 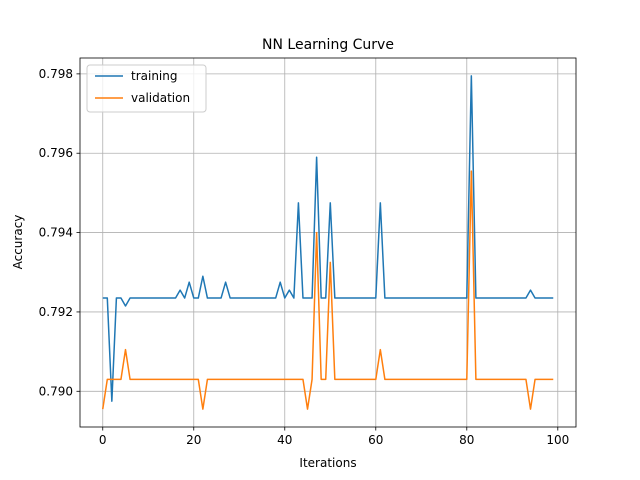 What do you see at coordinates (284, 440) in the screenshot?
I see `x-tick-label: 40` at bounding box center [284, 440].